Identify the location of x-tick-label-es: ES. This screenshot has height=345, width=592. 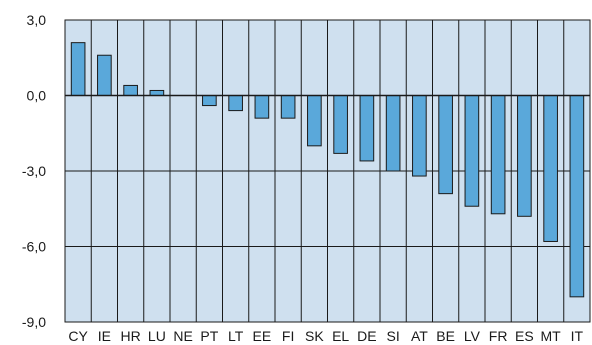
(524, 336).